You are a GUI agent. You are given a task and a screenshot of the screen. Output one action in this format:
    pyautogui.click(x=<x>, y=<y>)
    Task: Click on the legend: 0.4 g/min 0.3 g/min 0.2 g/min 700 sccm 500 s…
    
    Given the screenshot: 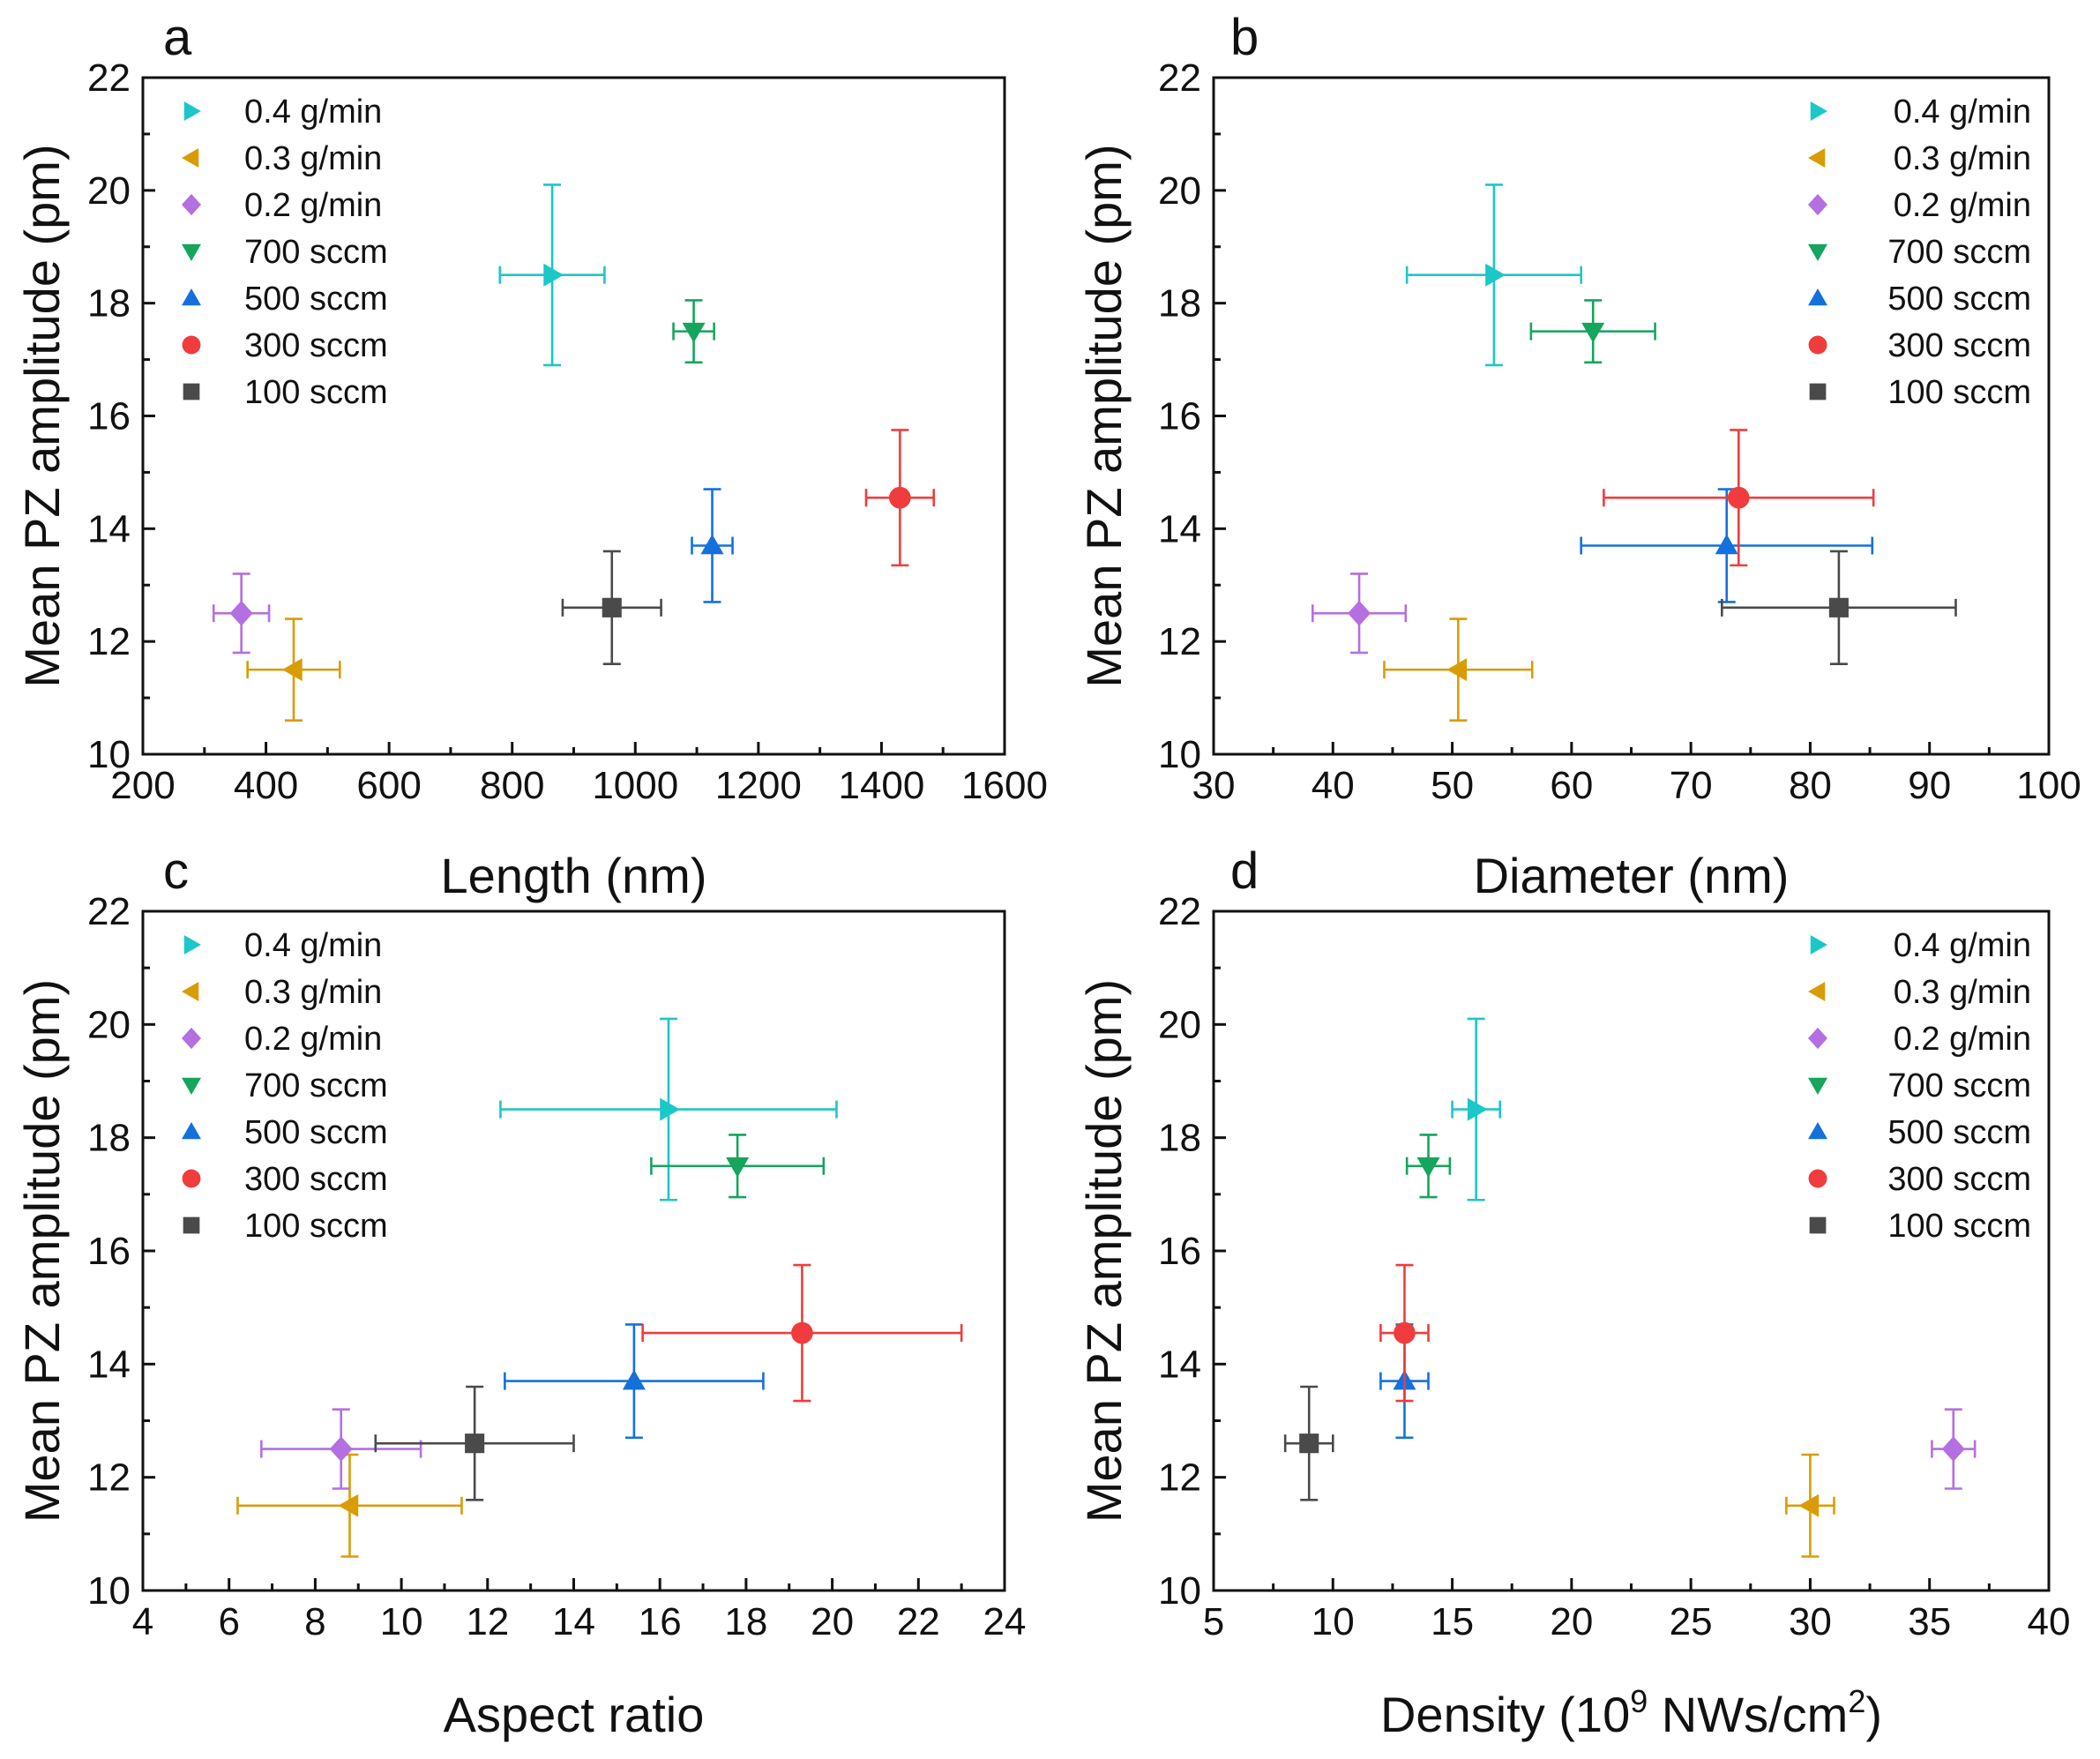 What is the action you would take?
    pyautogui.click(x=285, y=252)
    